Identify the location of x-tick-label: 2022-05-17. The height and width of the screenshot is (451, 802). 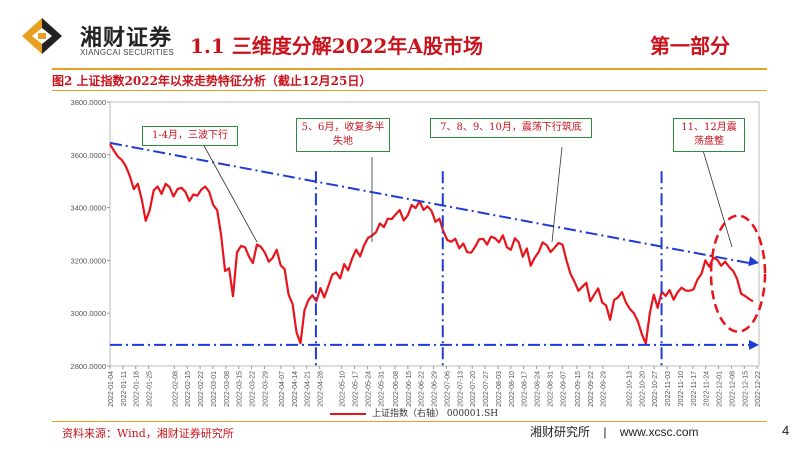
(356, 389).